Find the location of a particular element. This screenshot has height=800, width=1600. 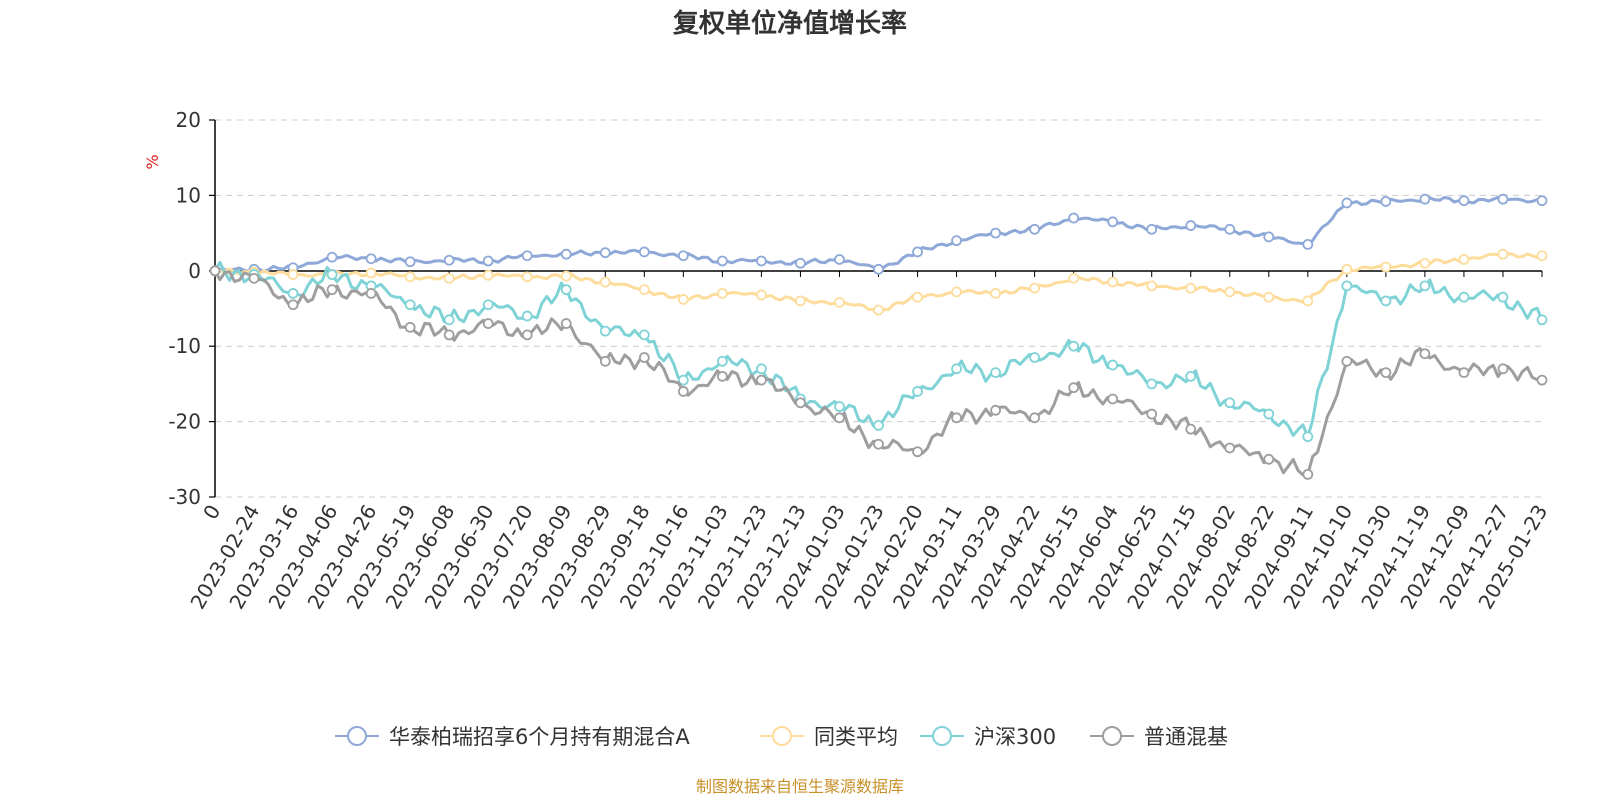

legend-item: 沪深300 is located at coordinates (988, 737).